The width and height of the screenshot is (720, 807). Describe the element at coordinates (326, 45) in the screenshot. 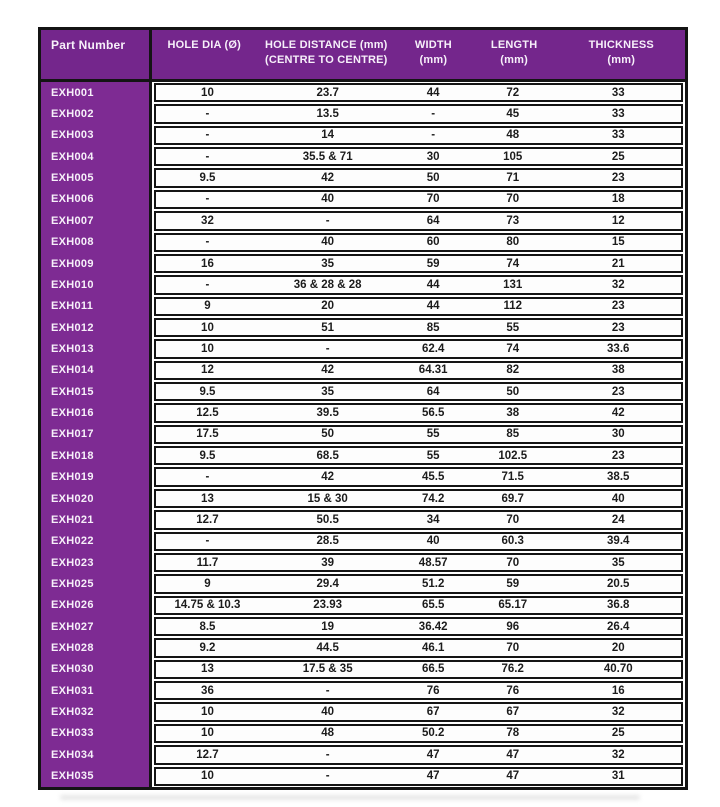

I see `column-header-line1: HOLE DISTANCE (mm)` at that location.